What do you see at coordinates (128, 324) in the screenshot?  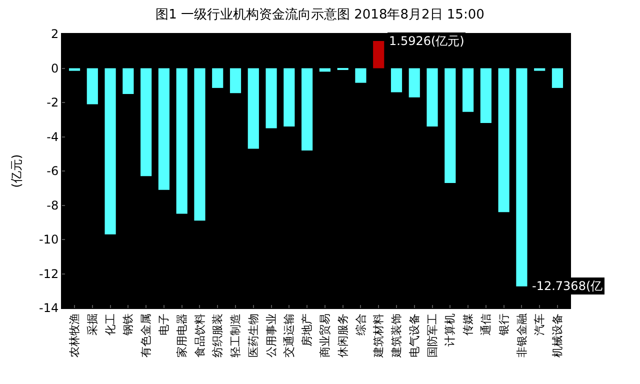 I see `x-tick-label: 钢铁` at bounding box center [128, 324].